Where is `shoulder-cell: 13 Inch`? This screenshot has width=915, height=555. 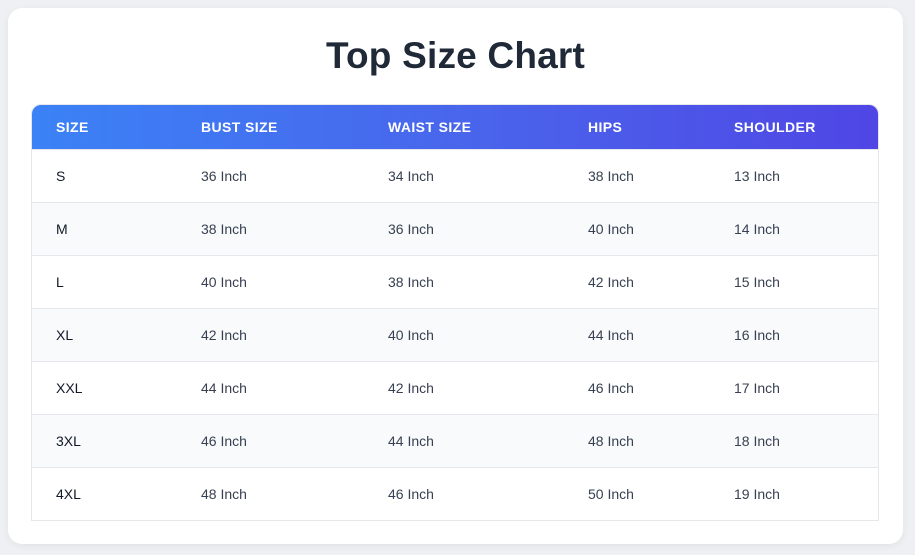 shoulder-cell: 13 Inch is located at coordinates (806, 175).